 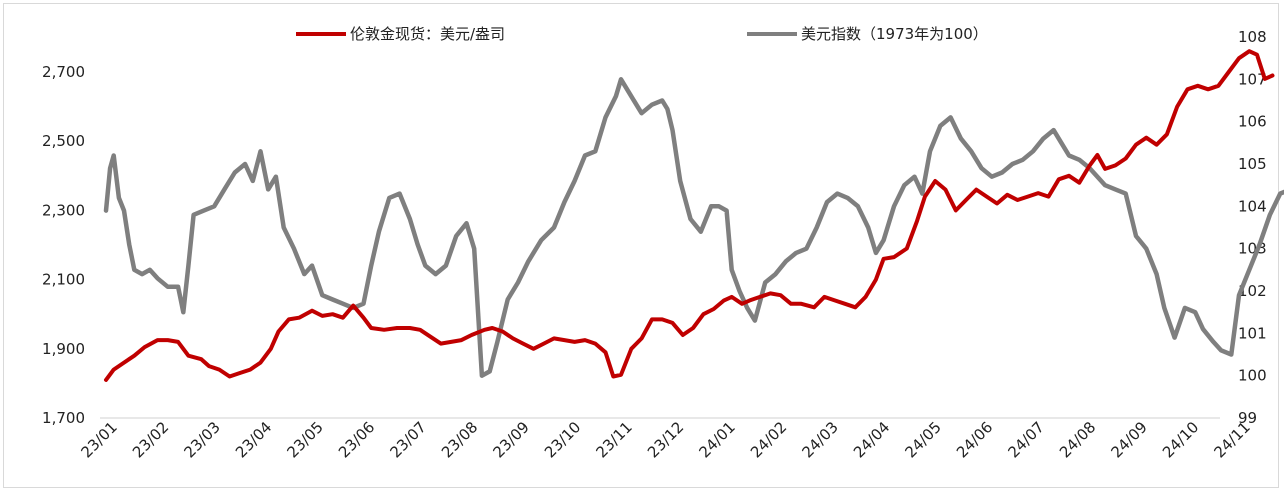 I want to click on y-left-tick-label: 2,300, so click(x=63, y=210).